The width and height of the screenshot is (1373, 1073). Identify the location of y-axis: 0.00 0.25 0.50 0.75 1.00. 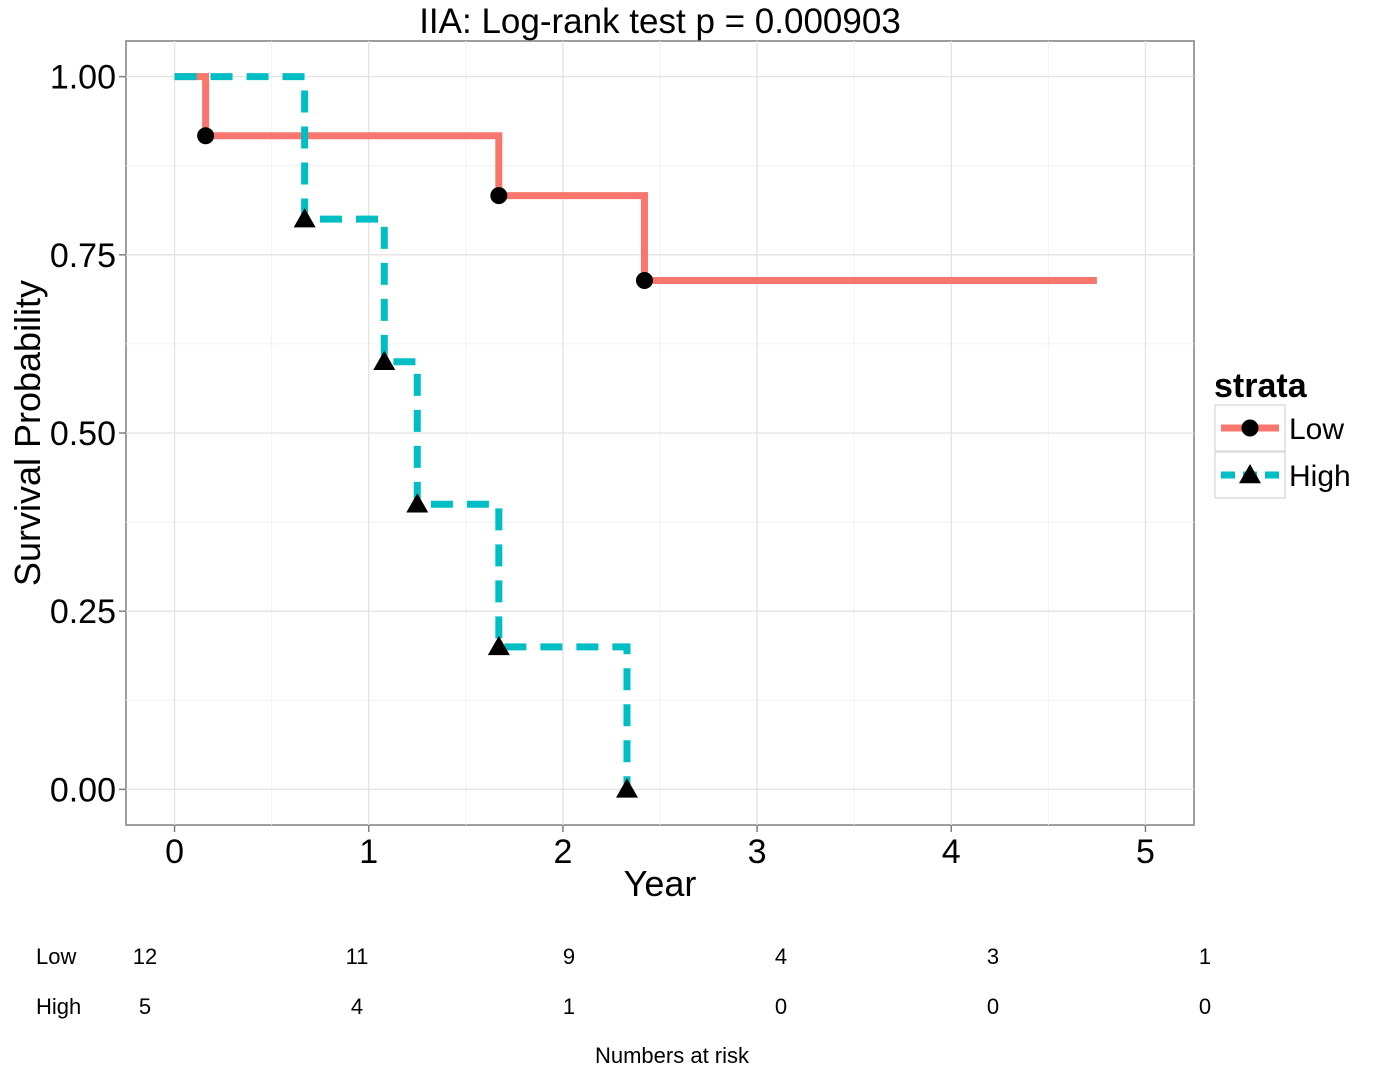
(88, 434).